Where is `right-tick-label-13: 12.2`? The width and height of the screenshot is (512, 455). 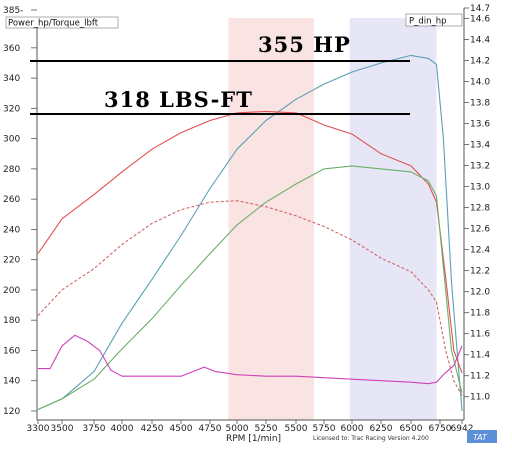
right-tick-label-13: 12.2 is located at coordinates (480, 272).